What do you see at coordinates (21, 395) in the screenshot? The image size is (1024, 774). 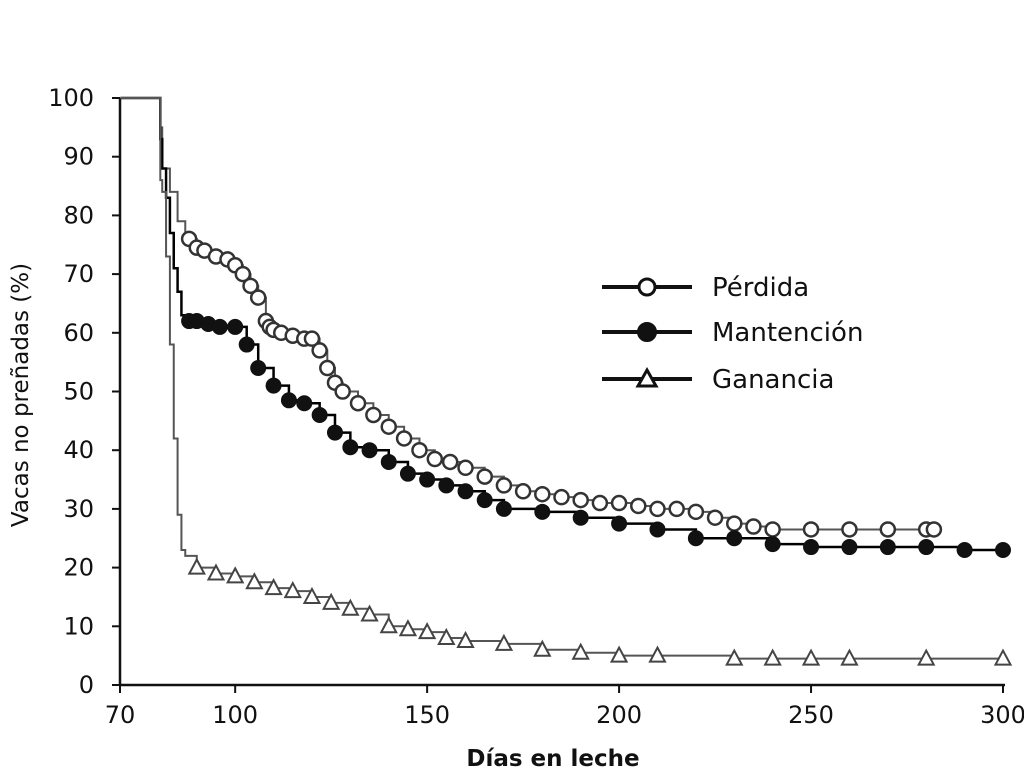 I see `y-axis-title: Vacas no preñadas (%)` at bounding box center [21, 395].